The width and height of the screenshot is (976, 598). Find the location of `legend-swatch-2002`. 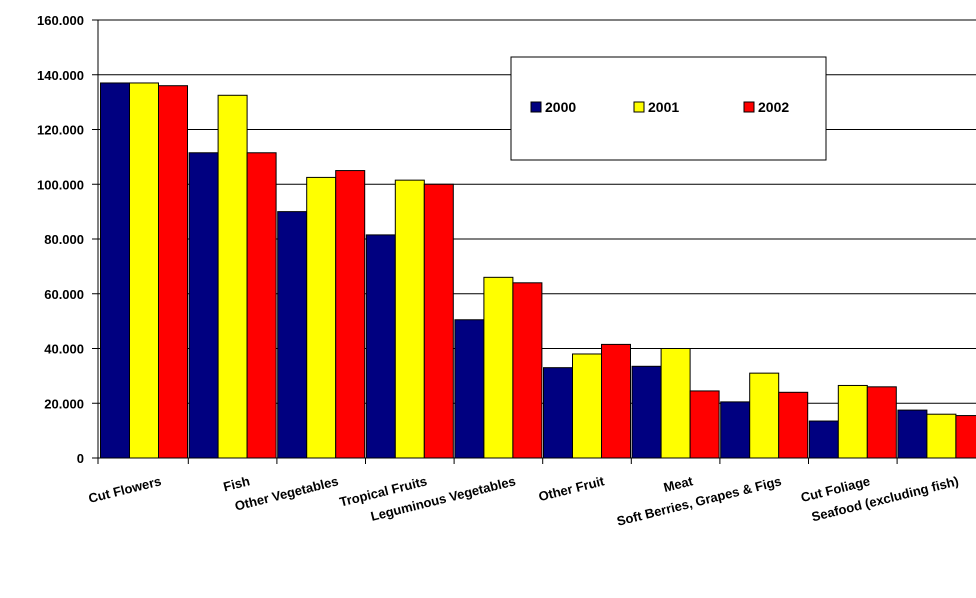

legend-swatch-2002 is located at coordinates (749, 107).